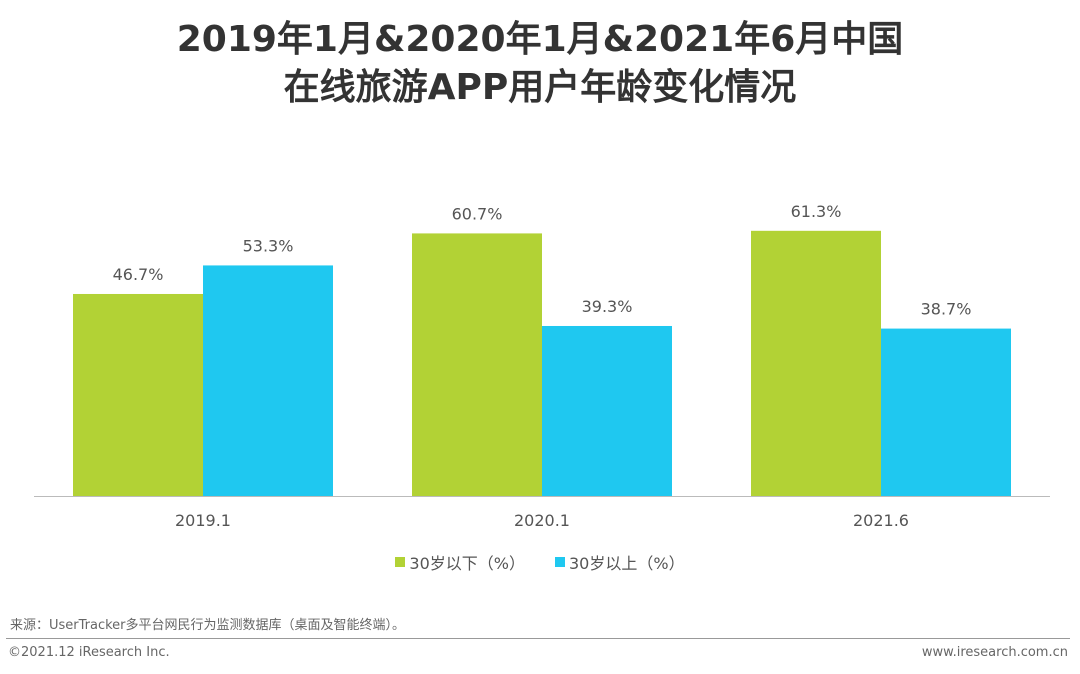 The image size is (1080, 674). What do you see at coordinates (467, 563) in the screenshot?
I see `legend-label: 30岁以下（%）` at bounding box center [467, 563].